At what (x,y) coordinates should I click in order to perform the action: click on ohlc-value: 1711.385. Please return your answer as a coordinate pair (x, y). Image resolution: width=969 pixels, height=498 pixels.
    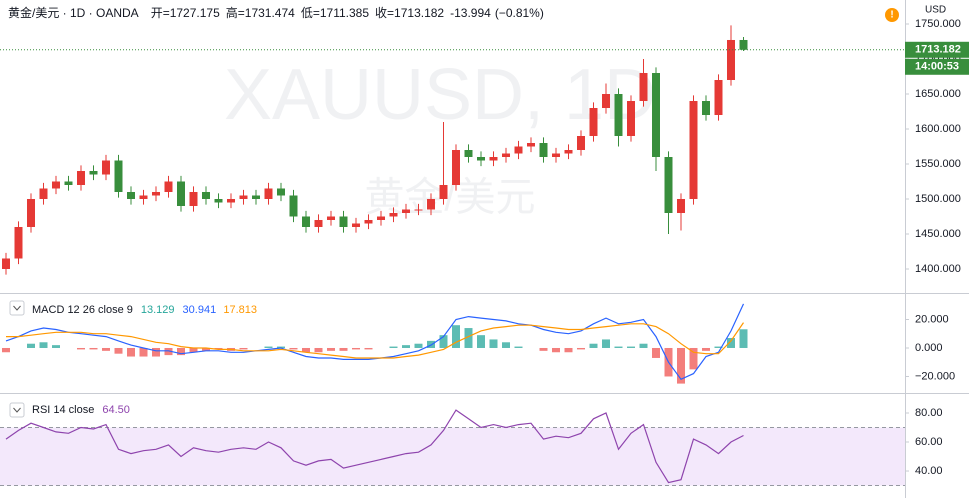
    Looking at the image, I should click on (344, 13).